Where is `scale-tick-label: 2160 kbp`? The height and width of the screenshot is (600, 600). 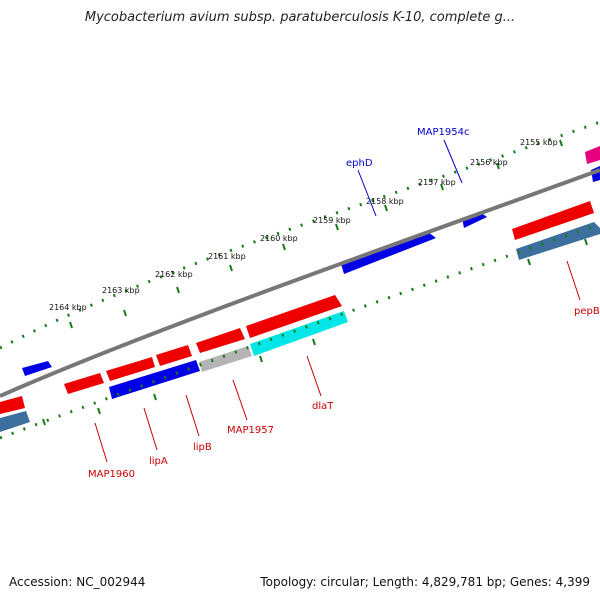 scale-tick-label: 2160 kbp is located at coordinates (279, 238).